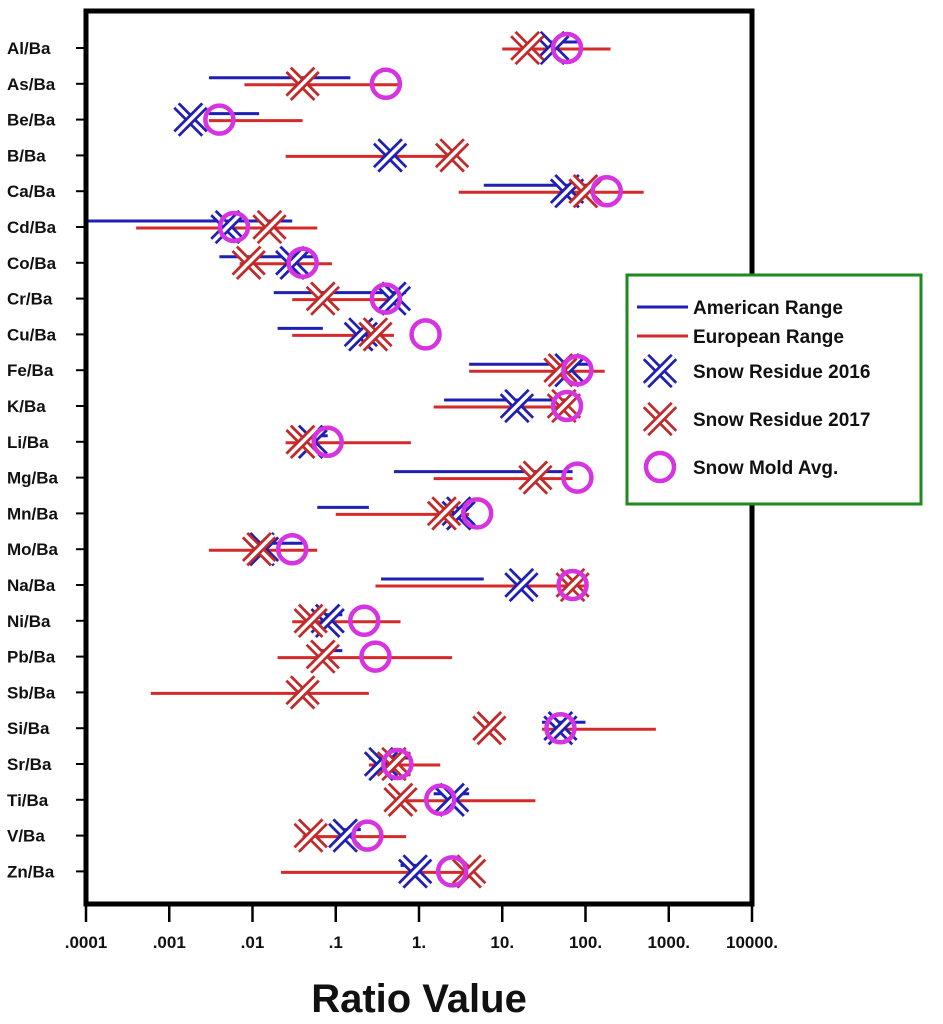  What do you see at coordinates (768, 337) in the screenshot?
I see `legend-label: European Range` at bounding box center [768, 337].